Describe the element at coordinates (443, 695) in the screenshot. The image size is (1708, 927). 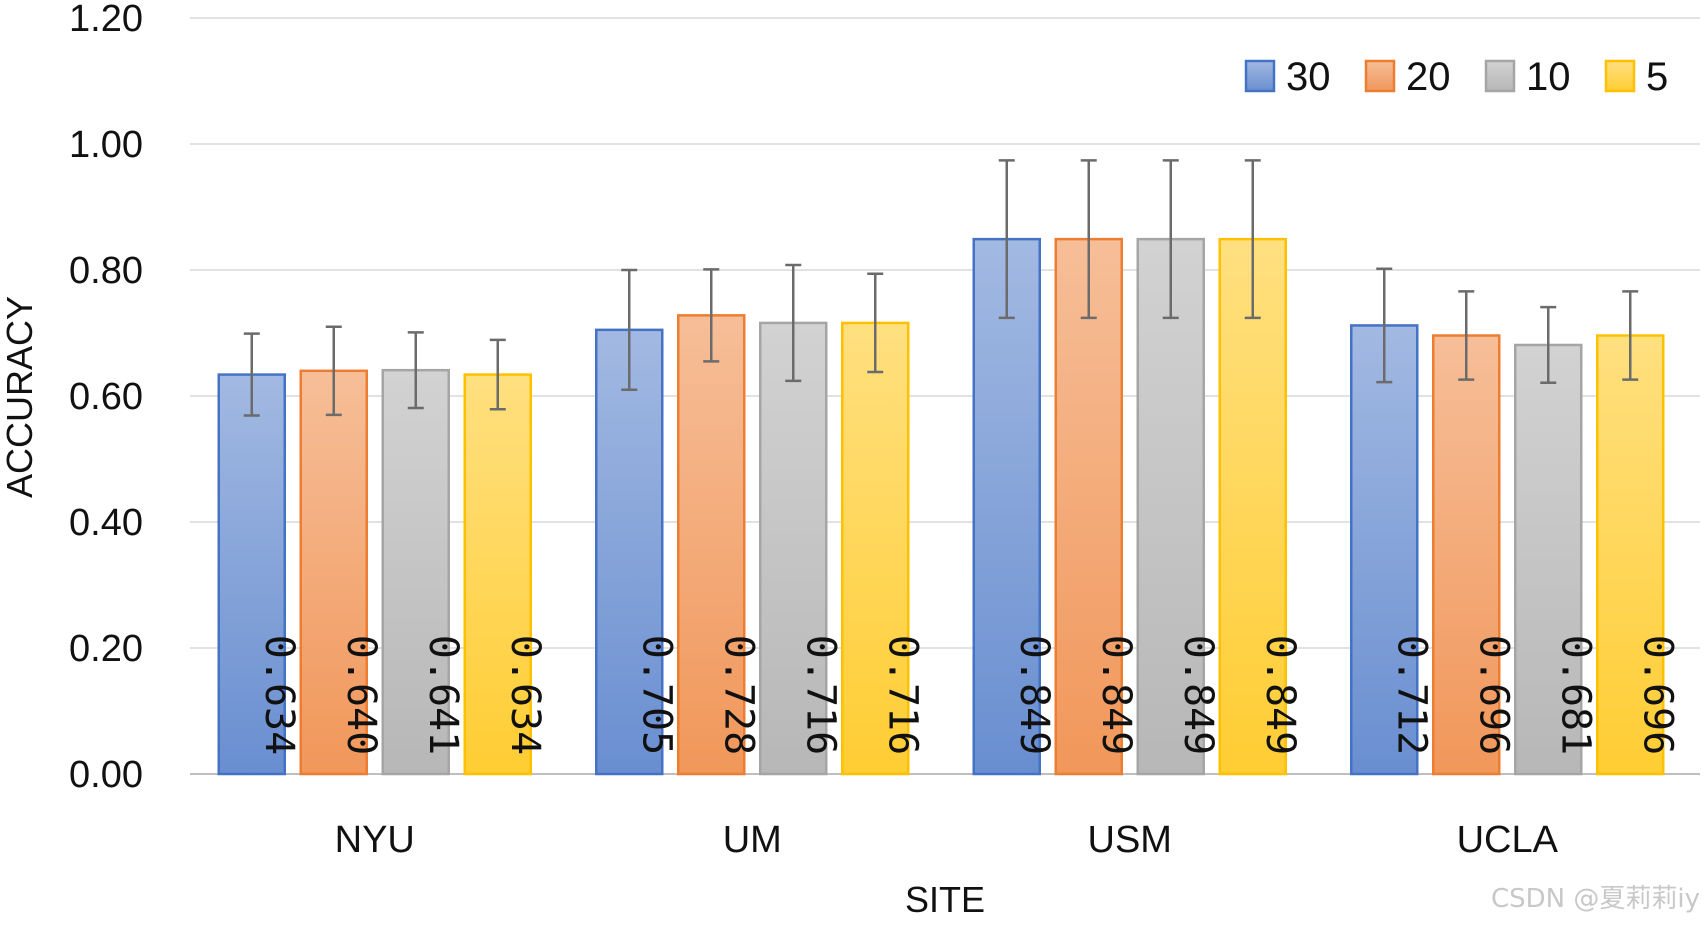
I see `data-label: 0.641` at that location.